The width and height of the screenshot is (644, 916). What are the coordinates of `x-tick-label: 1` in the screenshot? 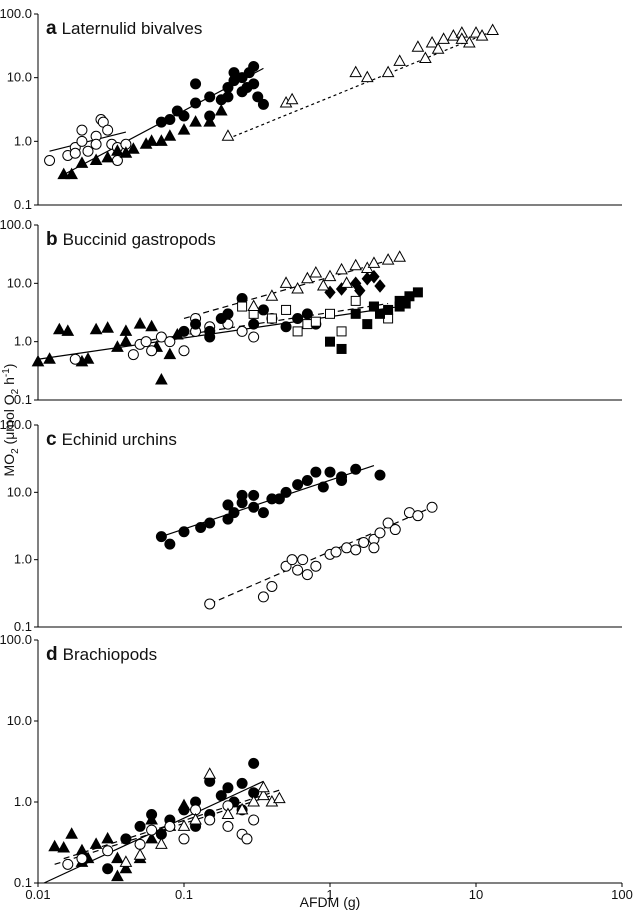 It's located at (329, 894).